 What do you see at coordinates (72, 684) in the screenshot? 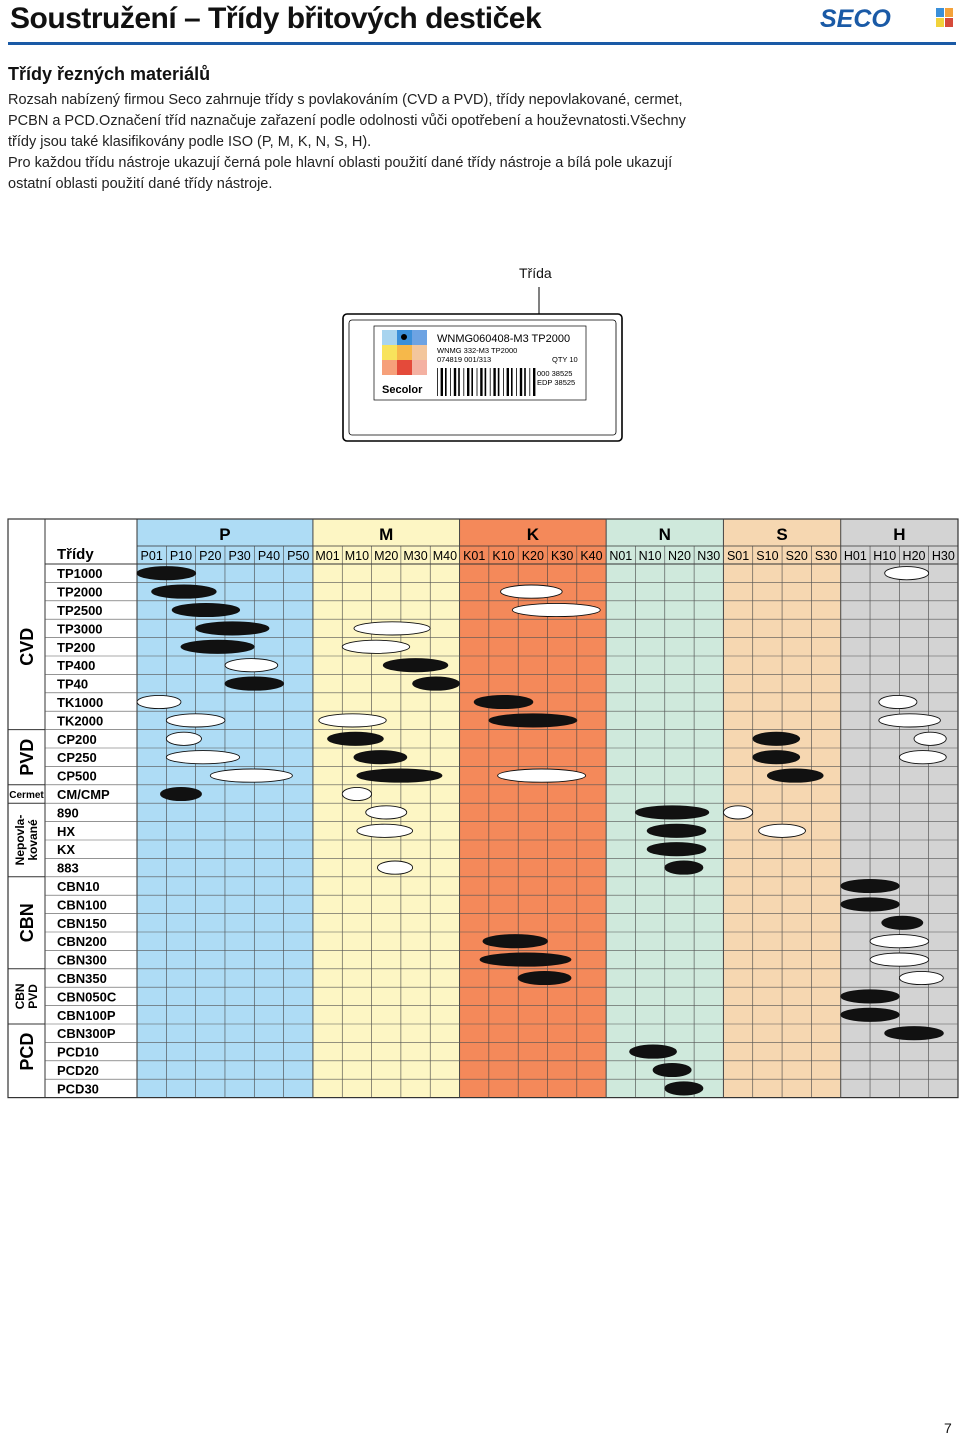
I see `grade-label: TP40` at bounding box center [72, 684].